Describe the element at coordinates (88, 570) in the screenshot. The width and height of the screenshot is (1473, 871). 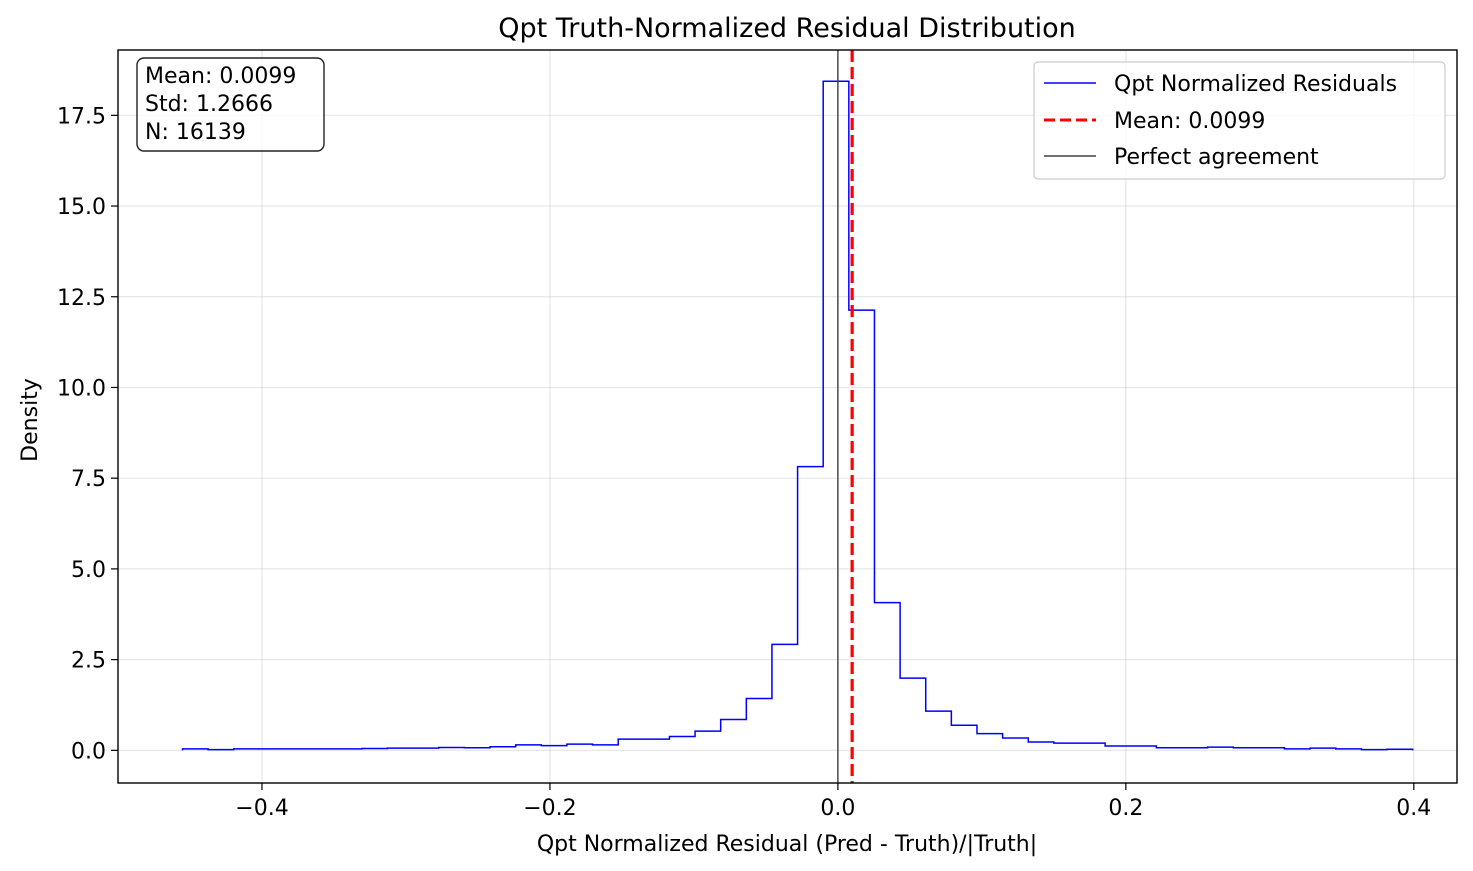
I see `y-tick-label: 5.0` at that location.